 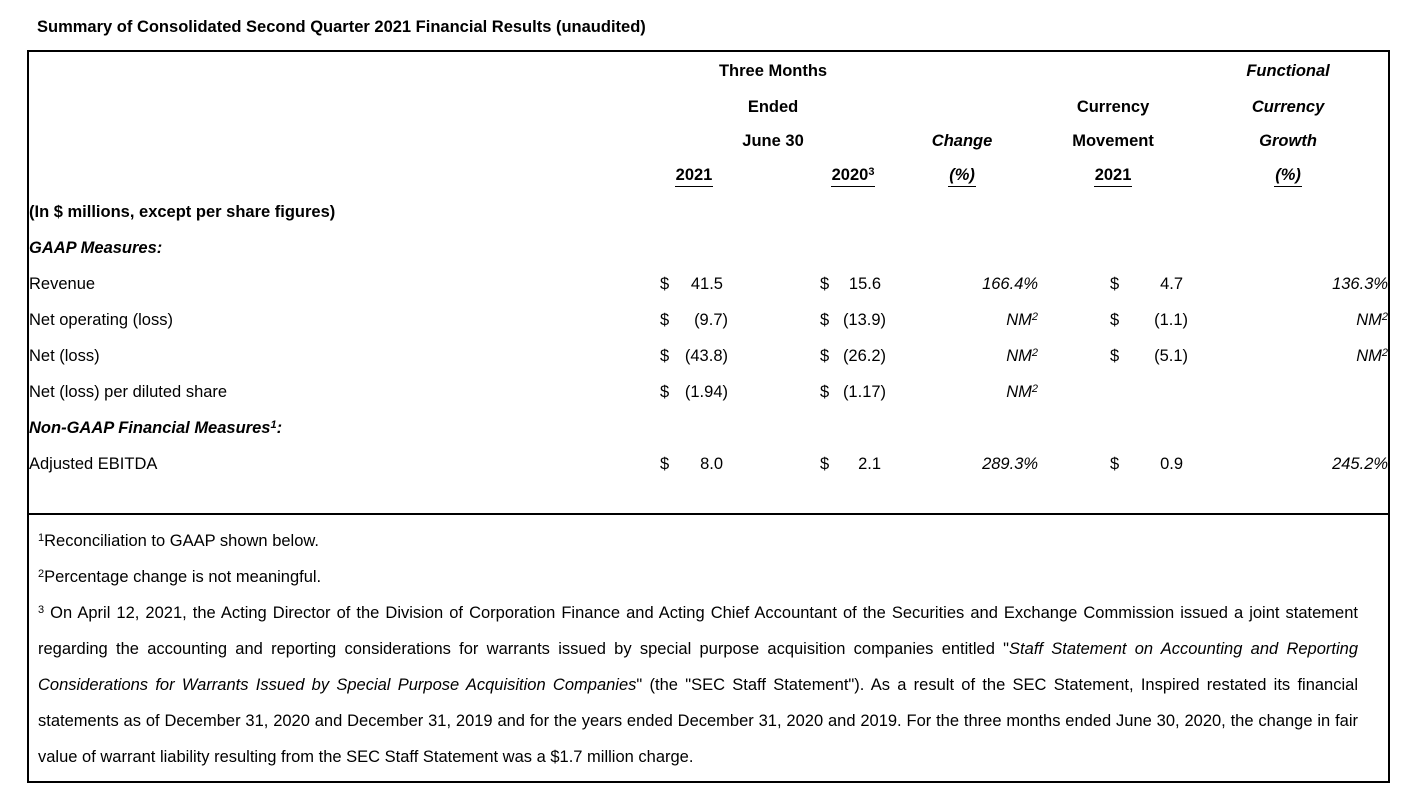 I want to click on section-non-gaap-measures: Non-GAAP Financial Measures1:, so click(x=156, y=427).